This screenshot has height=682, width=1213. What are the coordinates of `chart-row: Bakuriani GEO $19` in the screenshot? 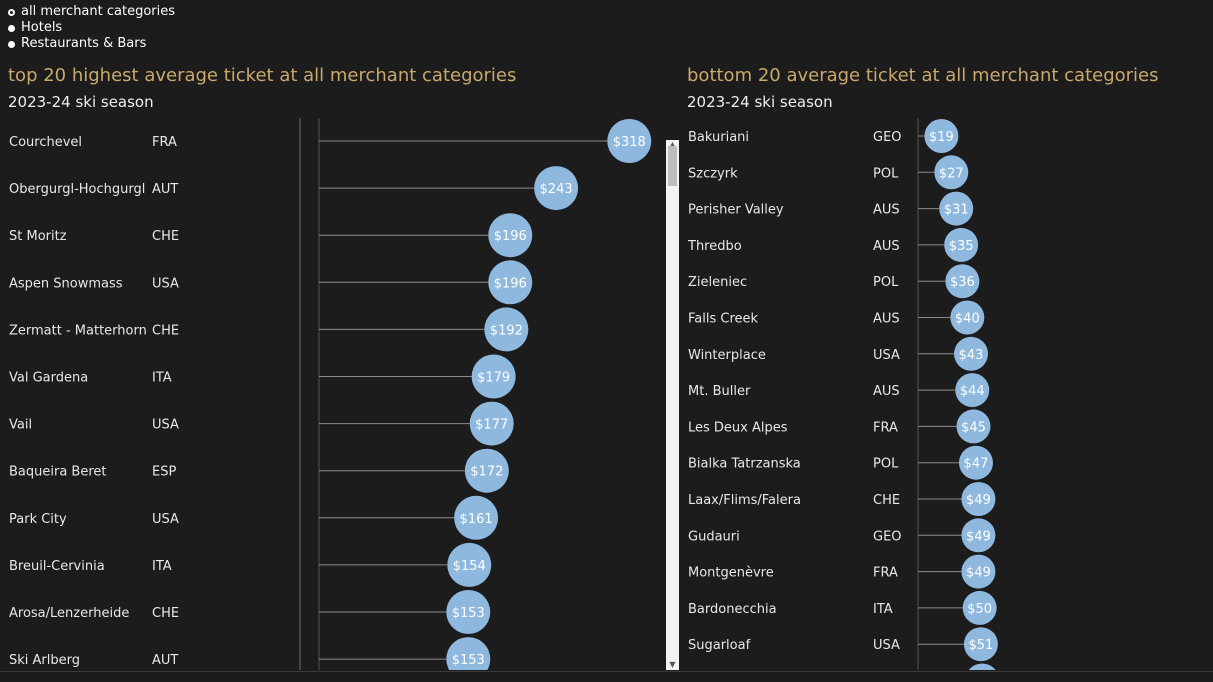 It's located at (823, 136).